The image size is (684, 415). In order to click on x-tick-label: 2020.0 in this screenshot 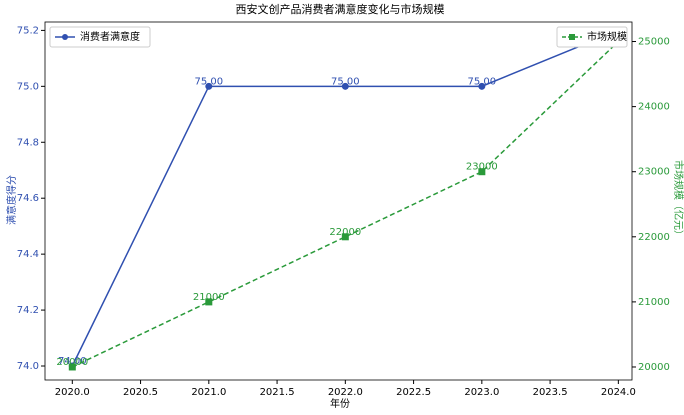, I will do `click(72, 392)`.